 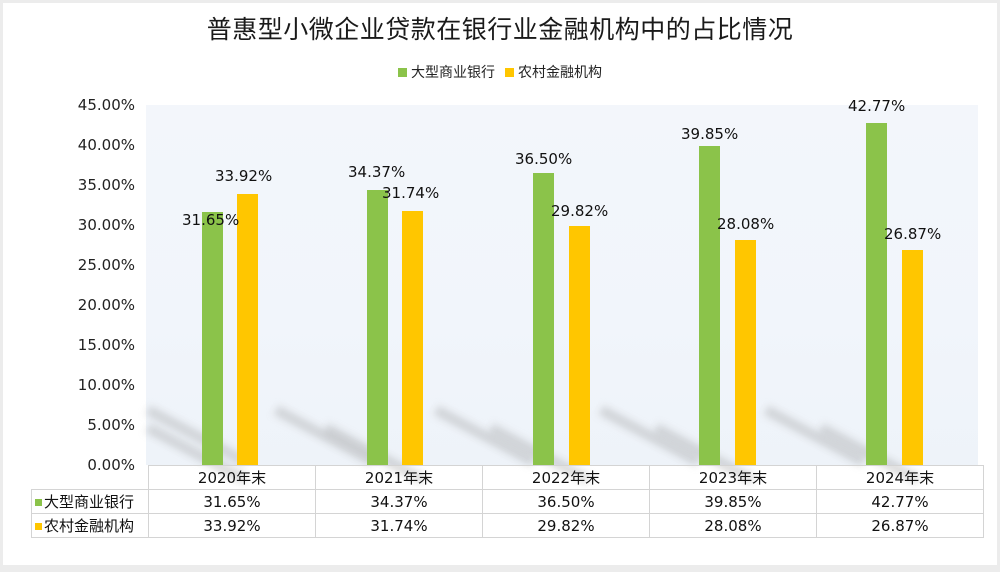 What do you see at coordinates (412, 338) in the screenshot?
I see `bar-rural-2021` at bounding box center [412, 338].